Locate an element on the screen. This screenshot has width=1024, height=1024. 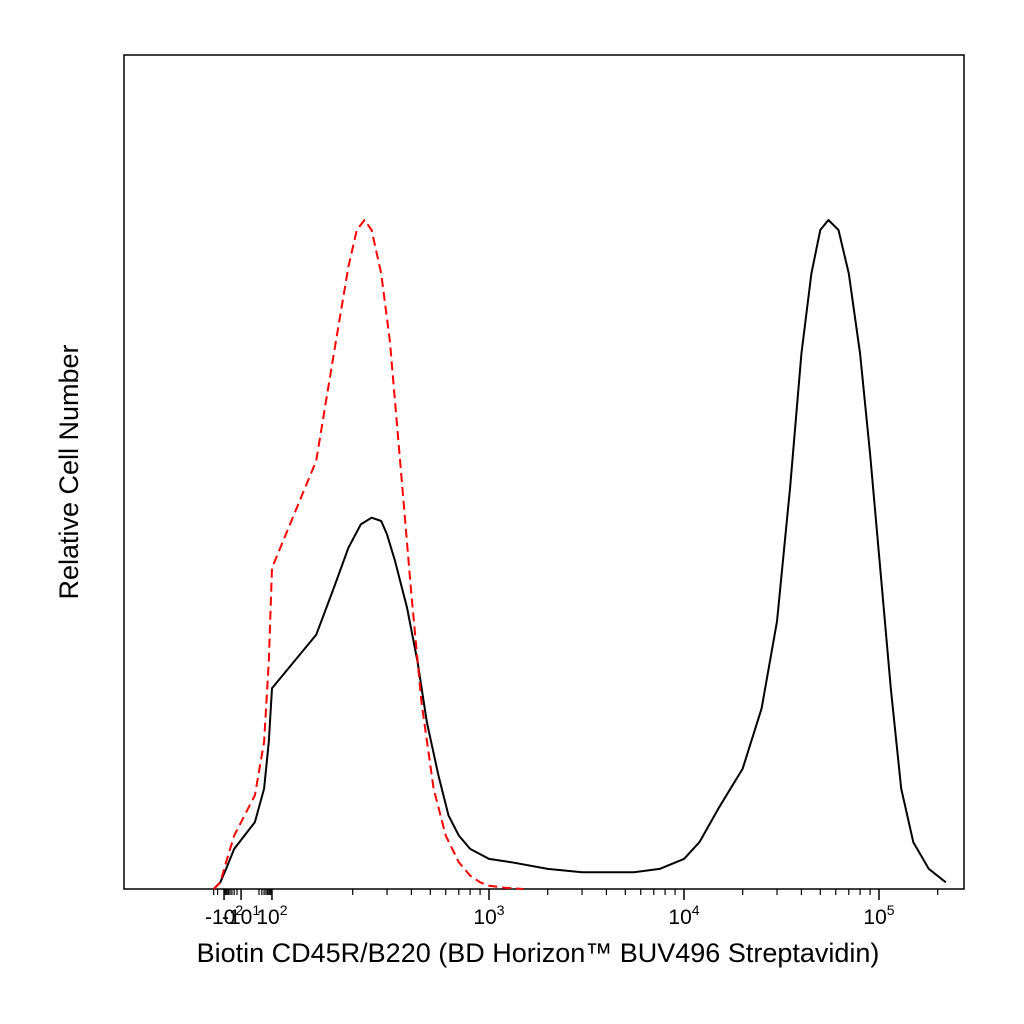
x-major-ticks is located at coordinates (551, 894).